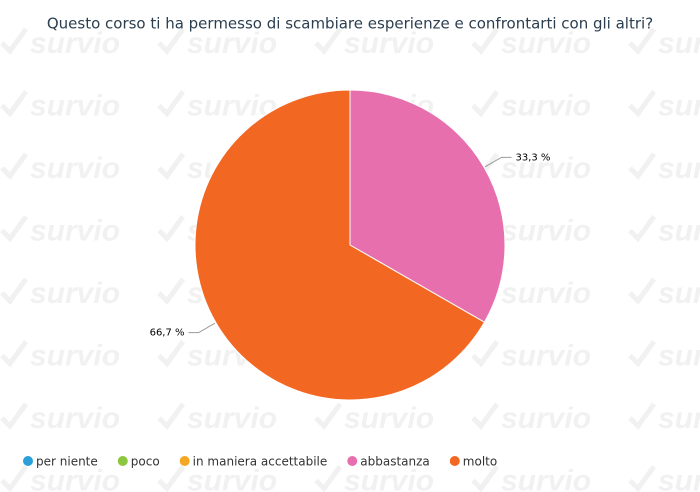 The width and height of the screenshot is (700, 492). I want to click on legend-label: in maniera accettabile, so click(260, 462).